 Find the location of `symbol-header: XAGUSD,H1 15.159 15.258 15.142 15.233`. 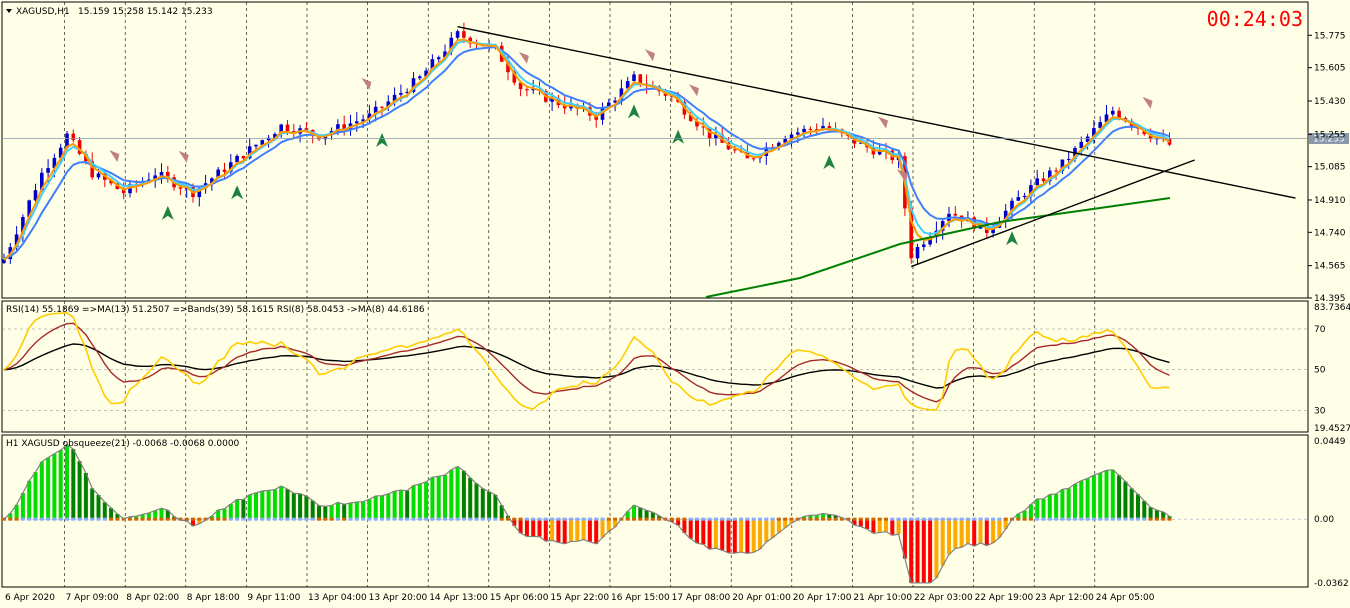

symbol-header: XAGUSD,H1 15.159 15.258 15.142 15.233 is located at coordinates (109, 12).